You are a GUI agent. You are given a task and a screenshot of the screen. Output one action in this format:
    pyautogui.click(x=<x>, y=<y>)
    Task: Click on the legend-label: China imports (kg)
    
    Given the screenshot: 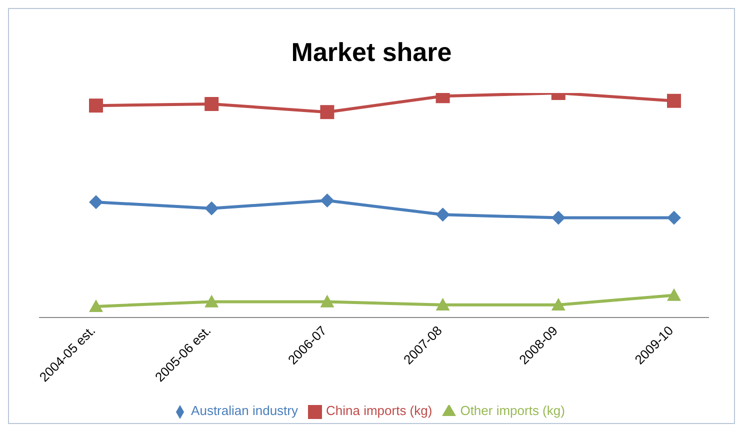 What is the action you would take?
    pyautogui.click(x=379, y=410)
    